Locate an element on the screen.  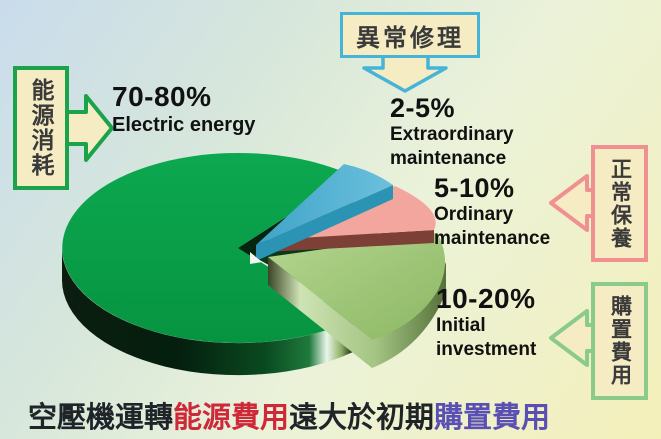
pie-slice-initial is located at coordinates (356, 286).